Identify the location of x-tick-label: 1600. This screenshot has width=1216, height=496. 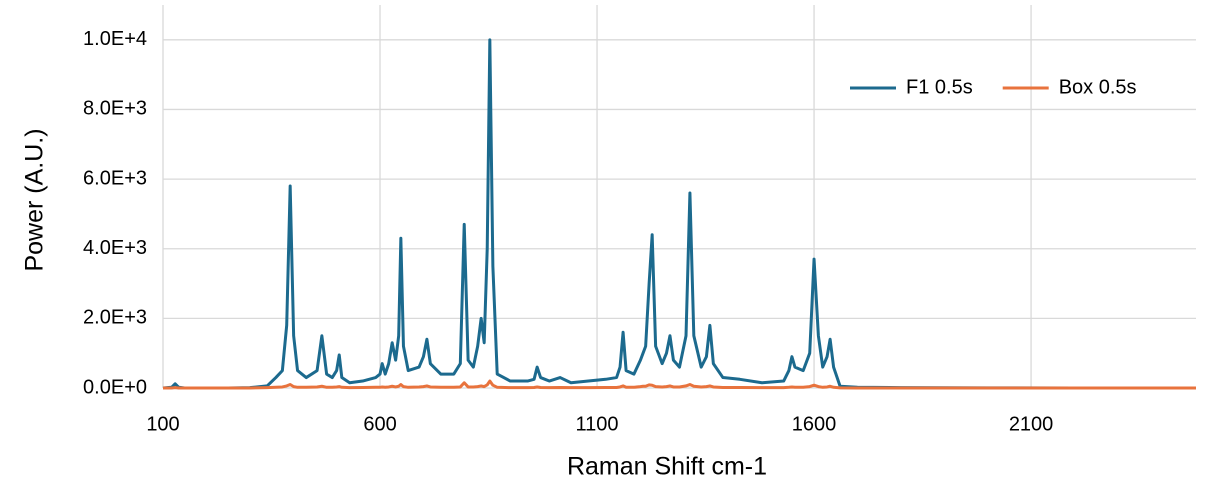
(814, 424).